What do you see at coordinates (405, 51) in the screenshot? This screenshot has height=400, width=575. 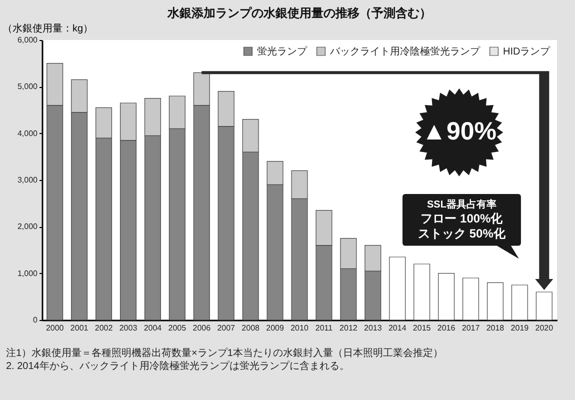 I see `legend-label: バックライト用冷陰極蛍光ランプ` at bounding box center [405, 51].